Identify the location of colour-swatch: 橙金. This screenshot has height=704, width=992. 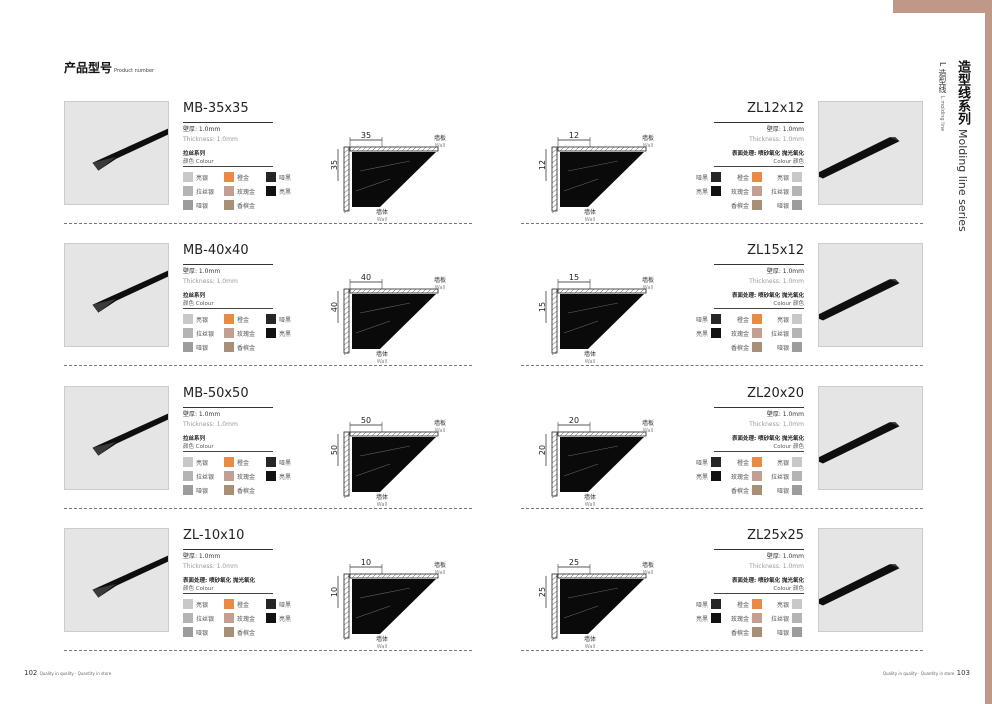
(749, 177).